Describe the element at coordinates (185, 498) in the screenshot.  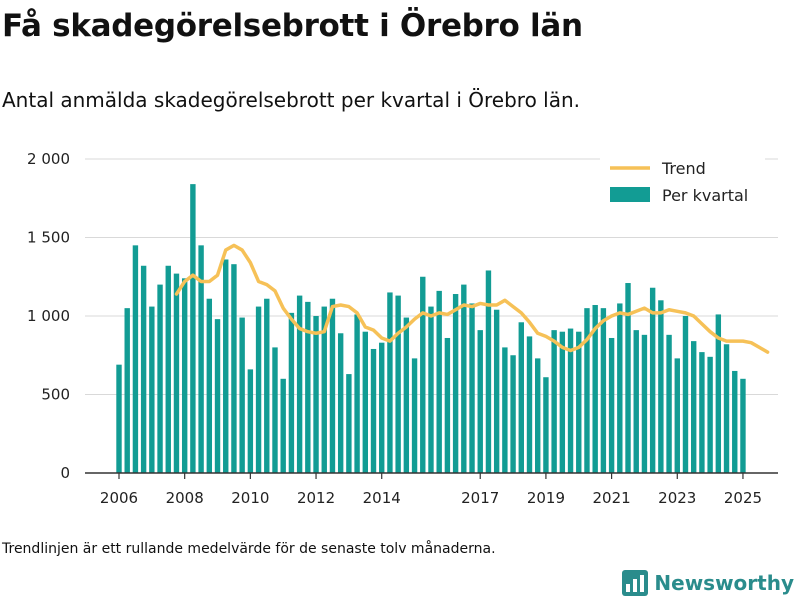
I see `x-tick-label: 2008` at that location.